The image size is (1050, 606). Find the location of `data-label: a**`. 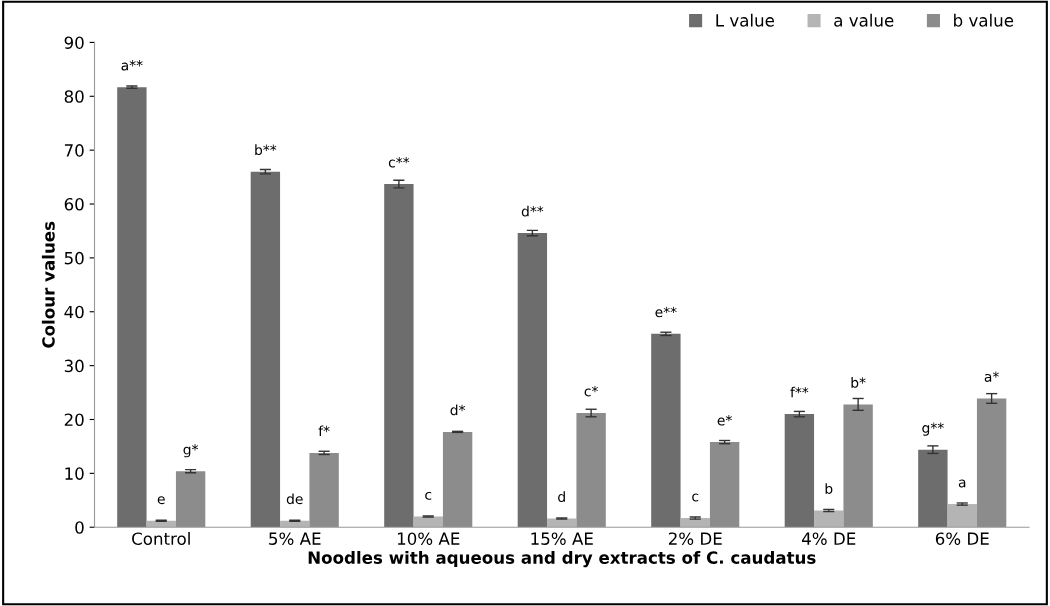

data-label: a** is located at coordinates (132, 65).